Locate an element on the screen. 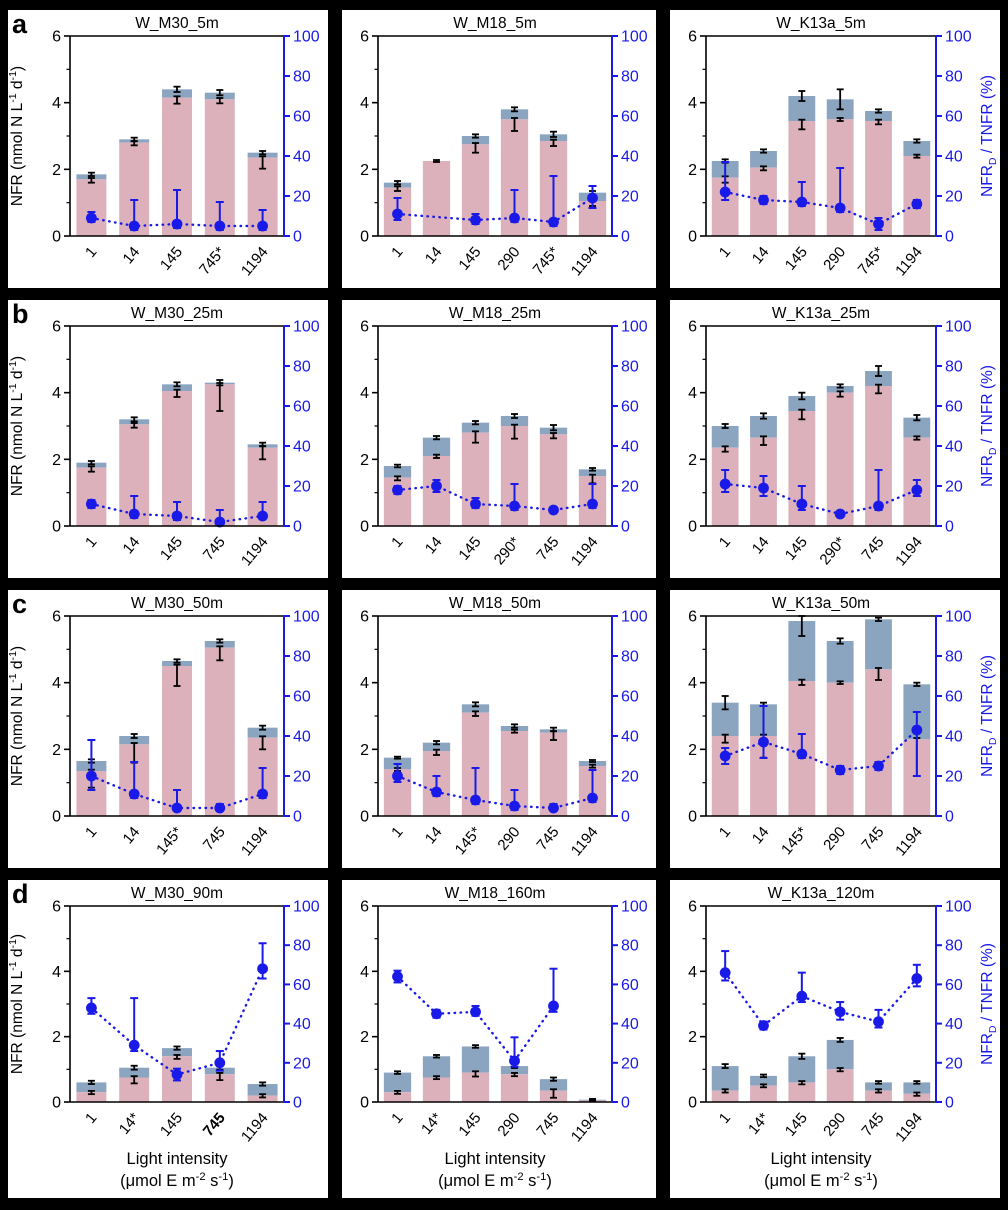 The width and height of the screenshot is (1008, 1210). left-axis-label: NFR (nmol N L-1​ d-1​) is located at coordinates (17, 716).